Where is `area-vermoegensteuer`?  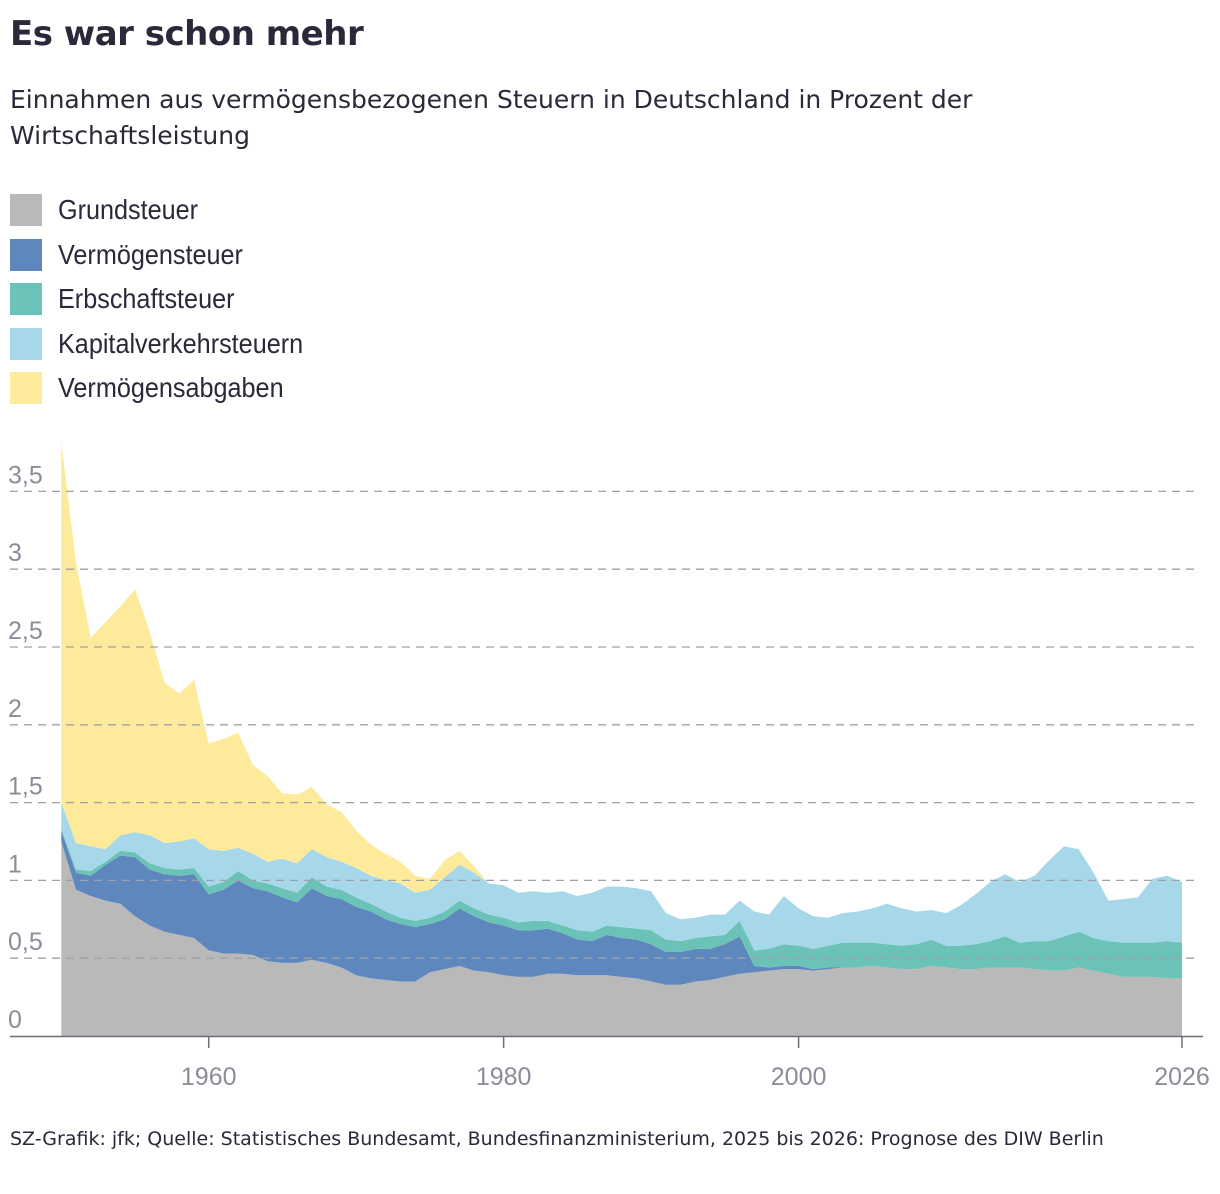
area-vermoegensteuer is located at coordinates (621, 907).